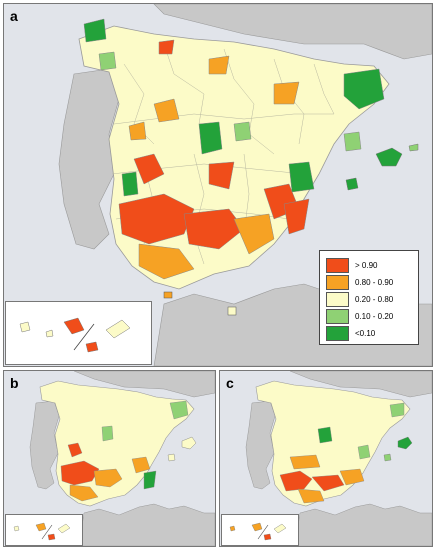 This screenshot has width=435, height=550. I want to click on melilla, so click(232, 311).